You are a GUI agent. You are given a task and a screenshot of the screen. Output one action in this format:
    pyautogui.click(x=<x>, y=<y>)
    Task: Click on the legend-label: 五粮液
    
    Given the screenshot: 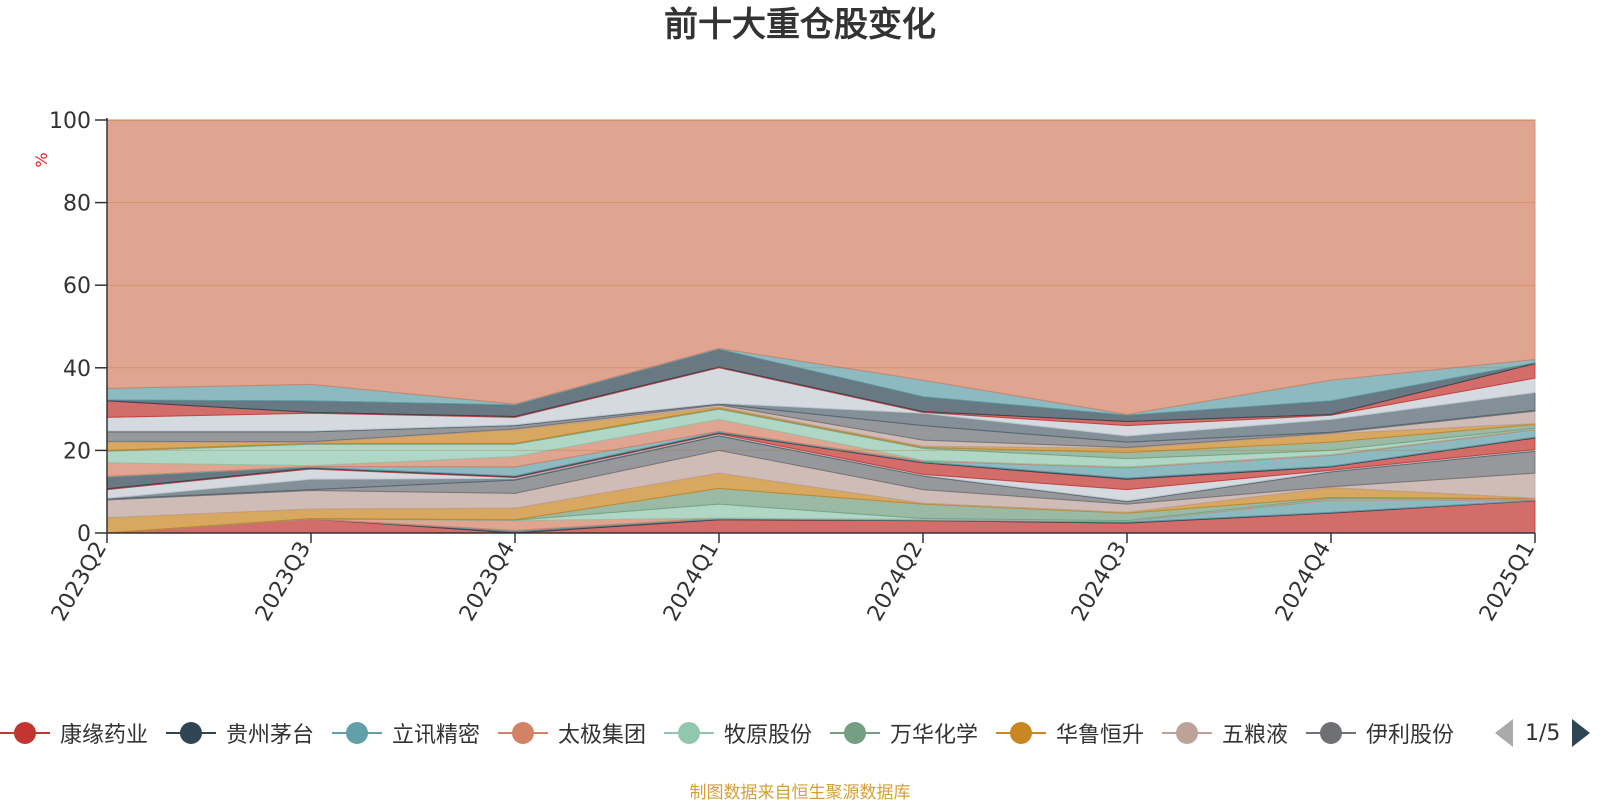 What is the action you would take?
    pyautogui.click(x=1255, y=735)
    